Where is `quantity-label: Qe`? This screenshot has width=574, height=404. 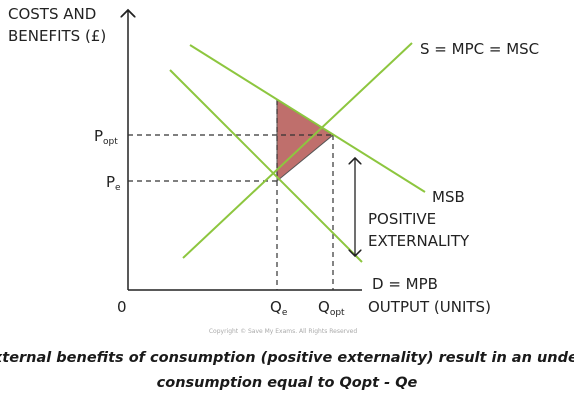
quantity-label: Qe is located at coordinates (279, 308).